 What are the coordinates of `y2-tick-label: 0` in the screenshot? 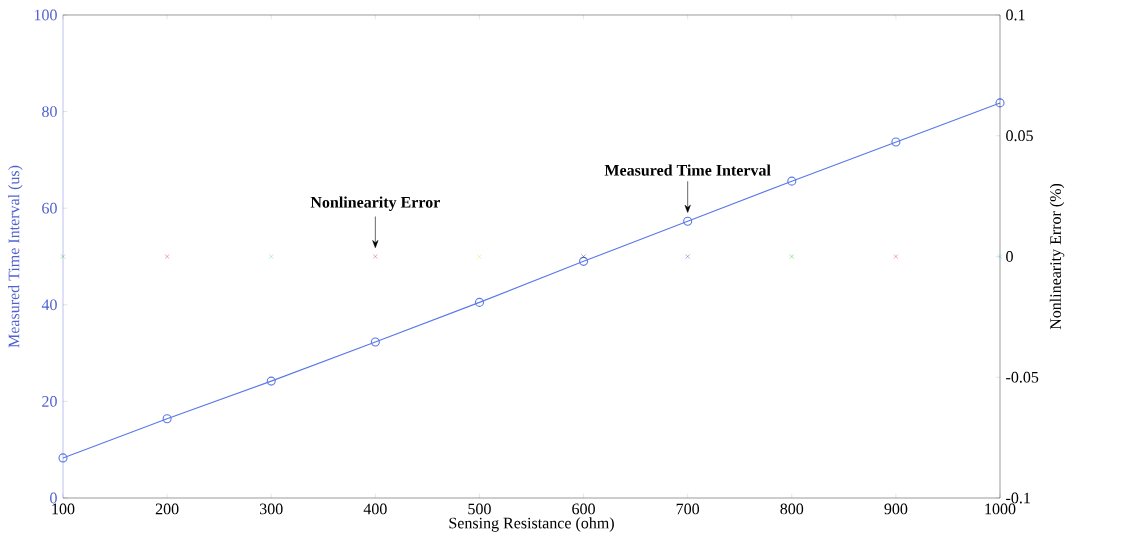 It's located at (1009, 256).